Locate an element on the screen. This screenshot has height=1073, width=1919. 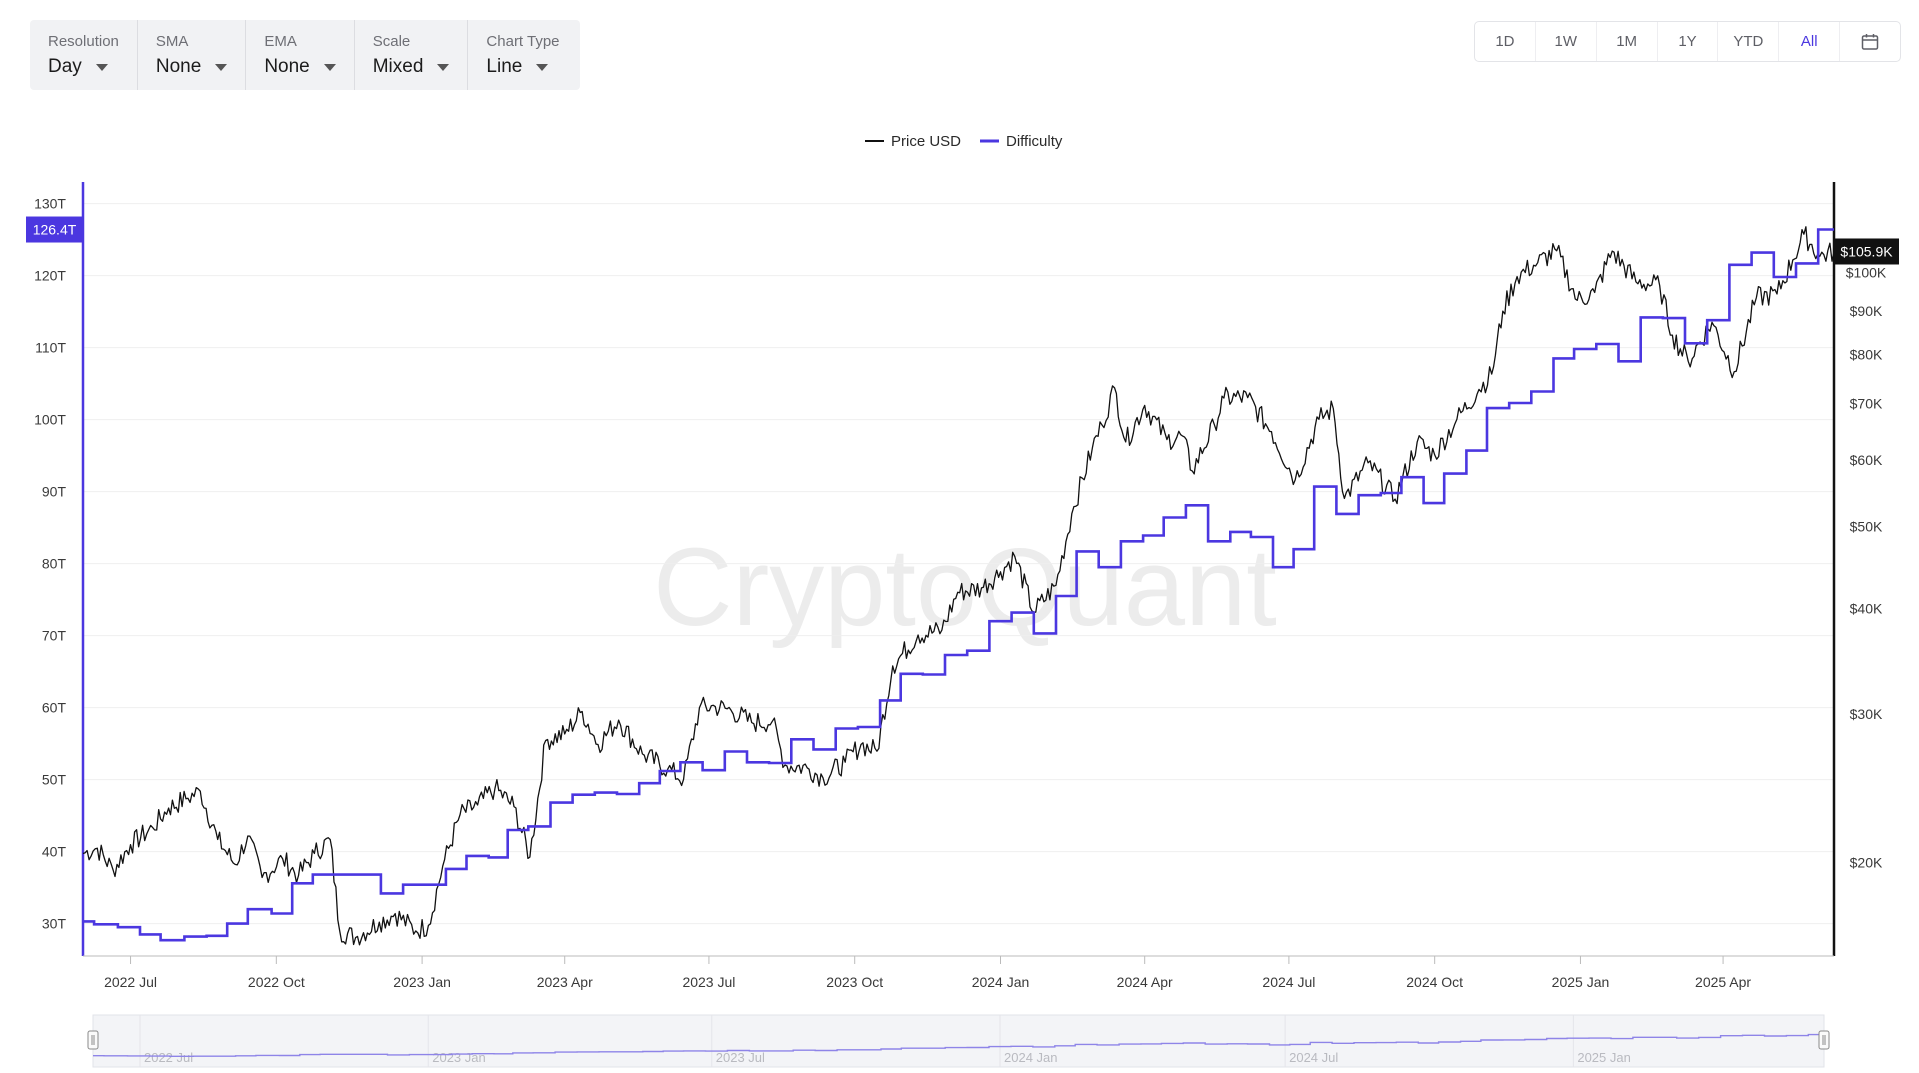
calendar-icon is located at coordinates (1870, 41).